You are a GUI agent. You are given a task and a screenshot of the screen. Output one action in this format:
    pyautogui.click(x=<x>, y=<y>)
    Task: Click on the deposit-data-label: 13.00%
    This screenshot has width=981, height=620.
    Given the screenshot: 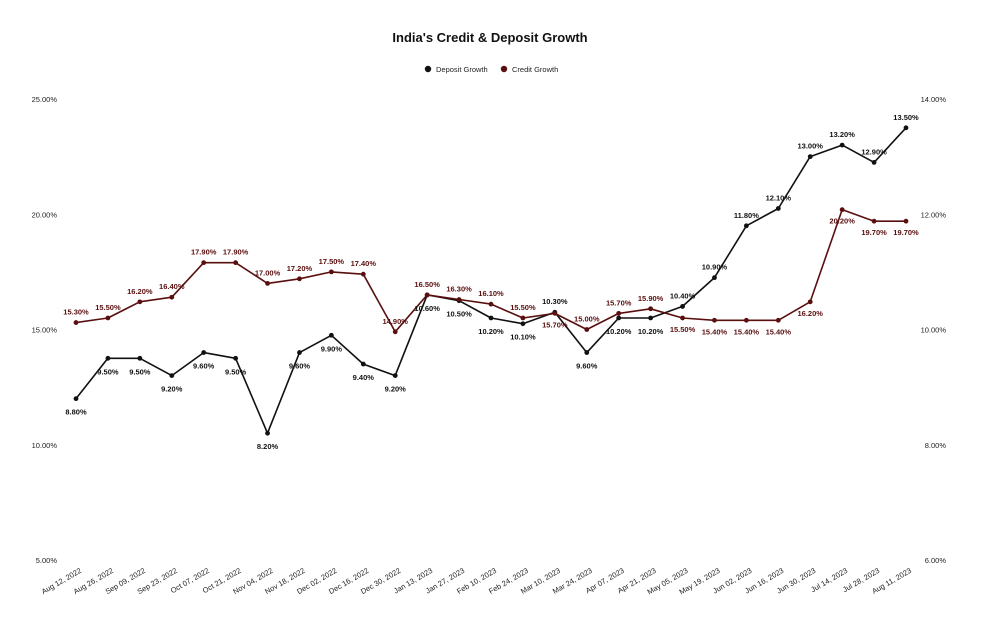 What is the action you would take?
    pyautogui.click(x=811, y=146)
    